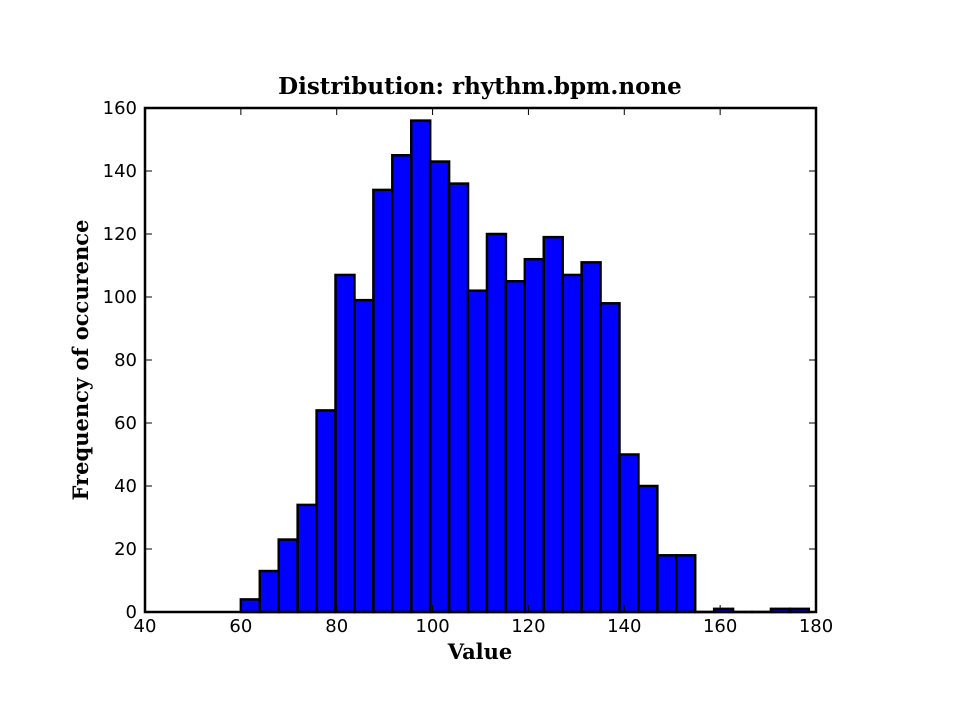  Describe the element at coordinates (480, 86) in the screenshot. I see `chart-title: Distribution: rhythm.bpm.none` at that location.